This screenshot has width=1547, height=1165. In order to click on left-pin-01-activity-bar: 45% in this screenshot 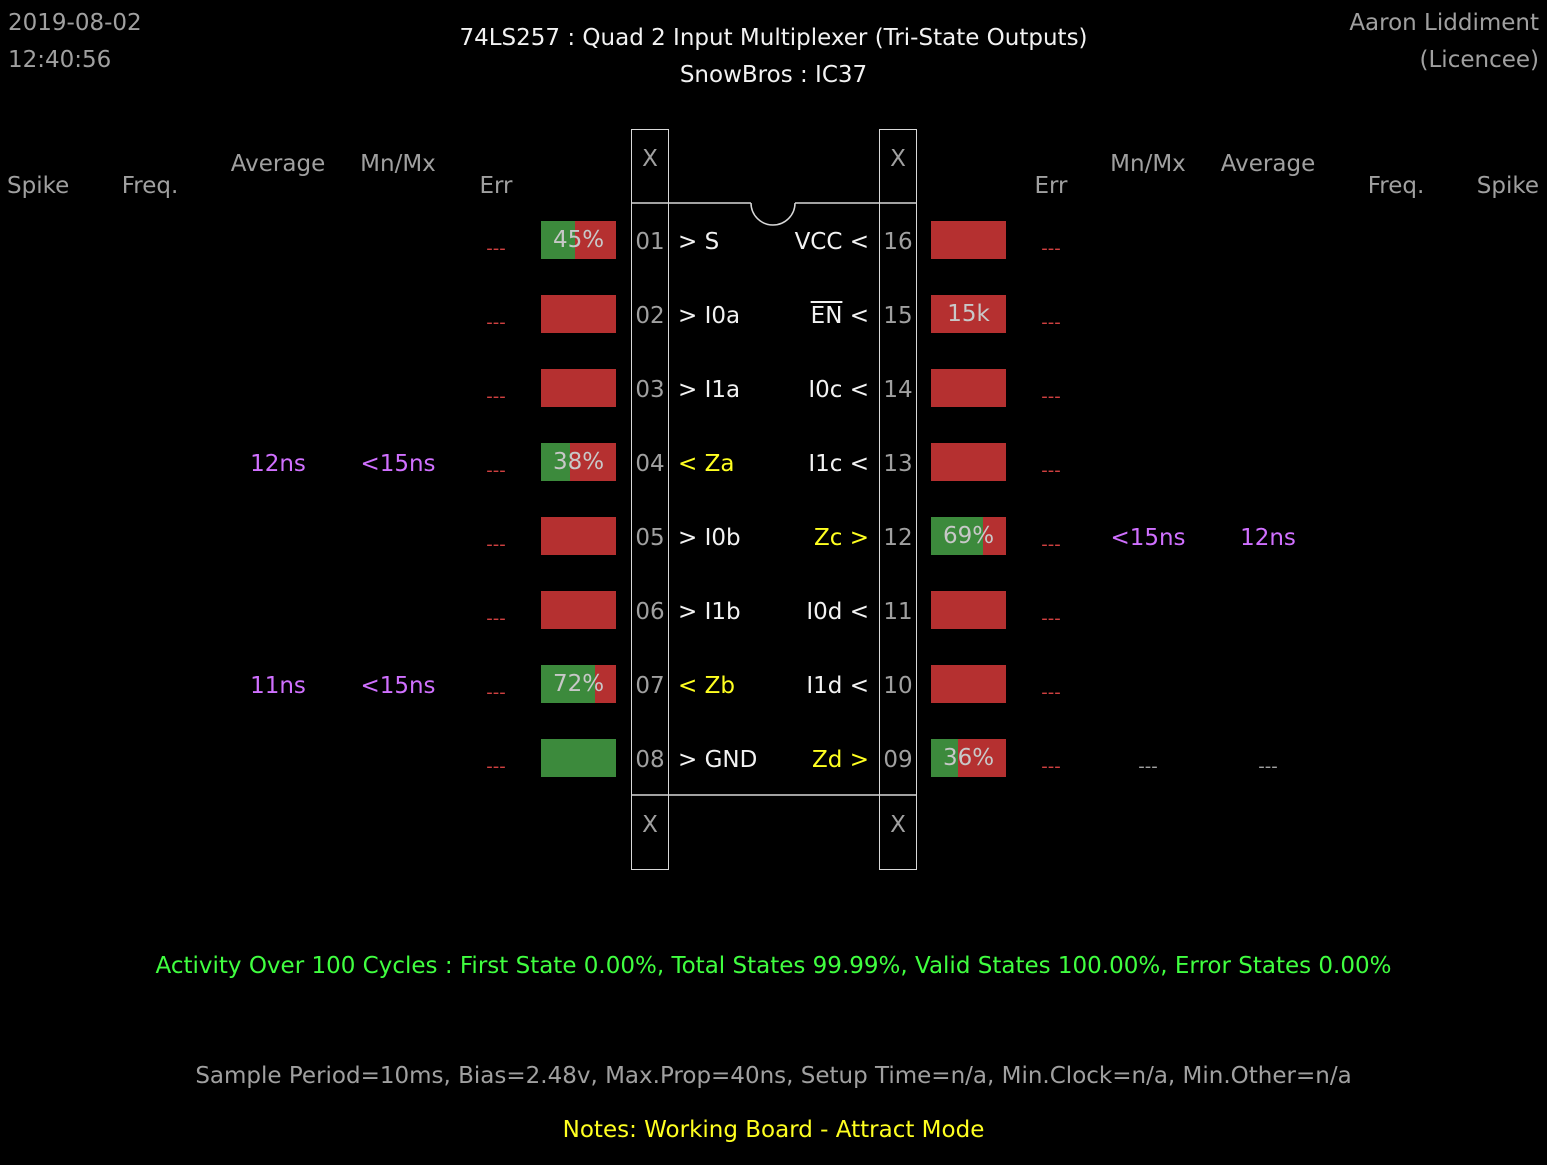, I will do `click(578, 240)`.